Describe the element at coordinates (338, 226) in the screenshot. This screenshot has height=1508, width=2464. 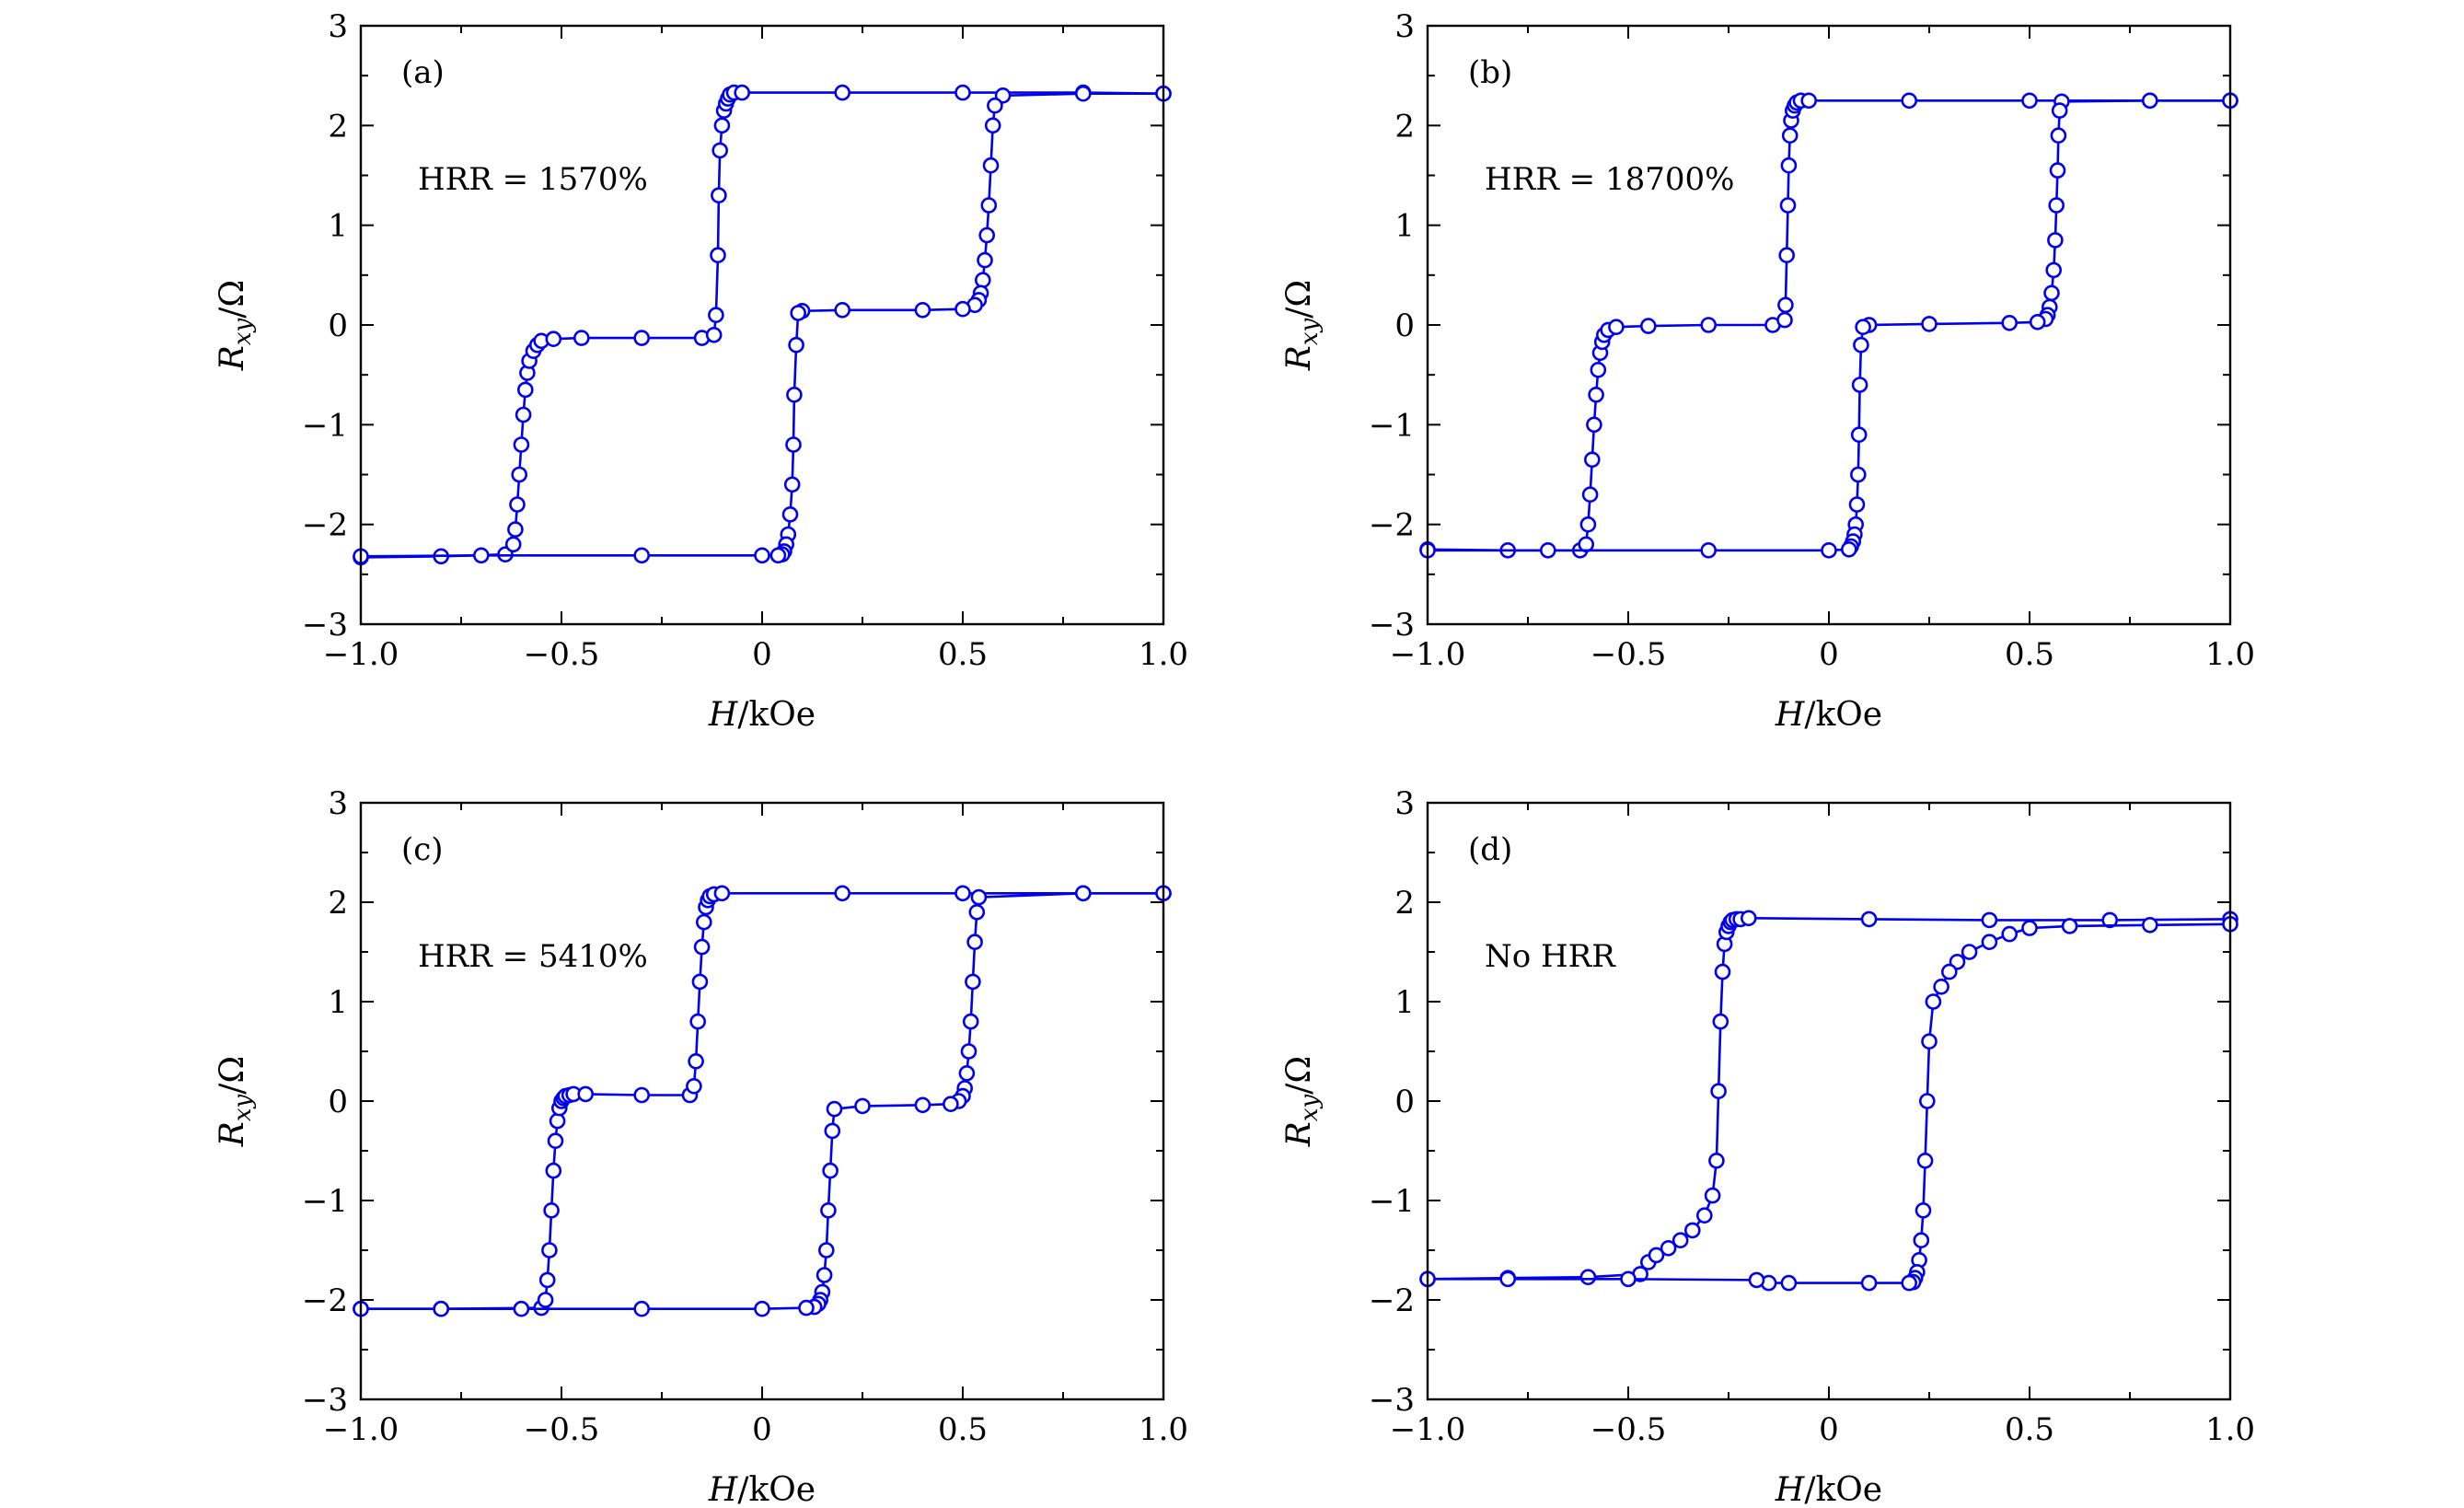
I see `y-tick-label: 1` at that location.